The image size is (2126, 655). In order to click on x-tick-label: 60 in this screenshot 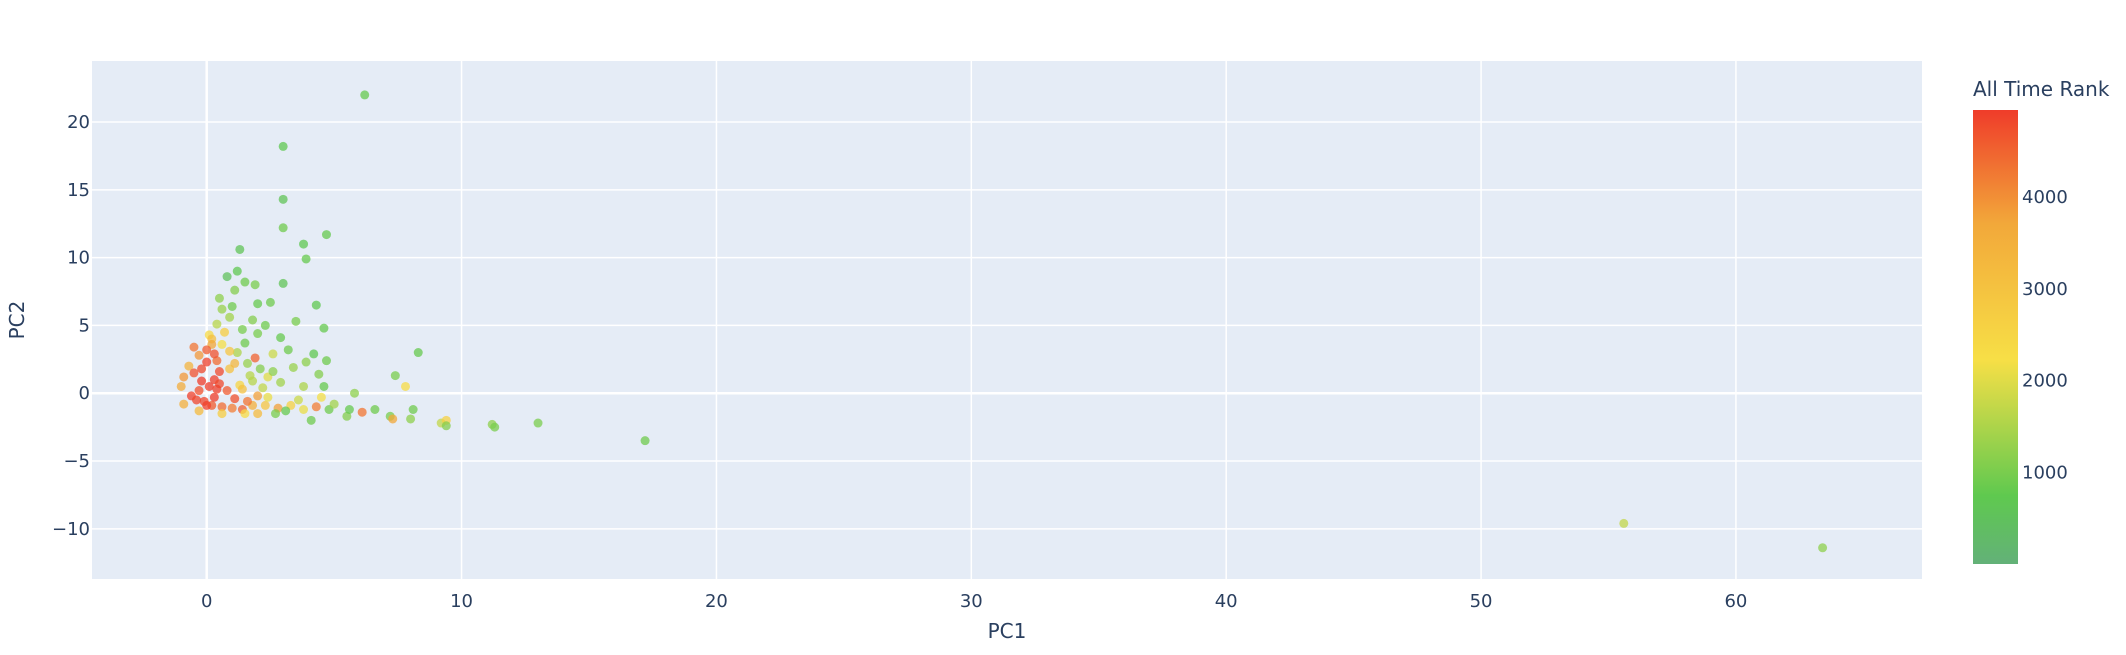, I will do `click(1735, 601)`.